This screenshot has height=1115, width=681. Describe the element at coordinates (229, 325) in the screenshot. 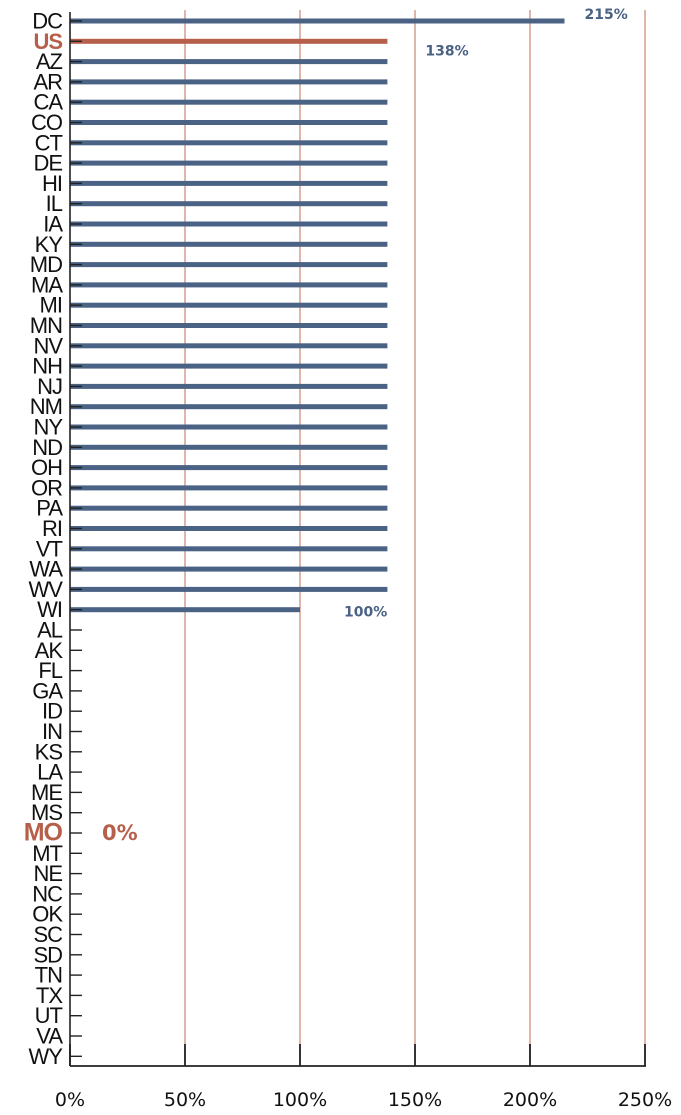

I see `bar-mn` at that location.